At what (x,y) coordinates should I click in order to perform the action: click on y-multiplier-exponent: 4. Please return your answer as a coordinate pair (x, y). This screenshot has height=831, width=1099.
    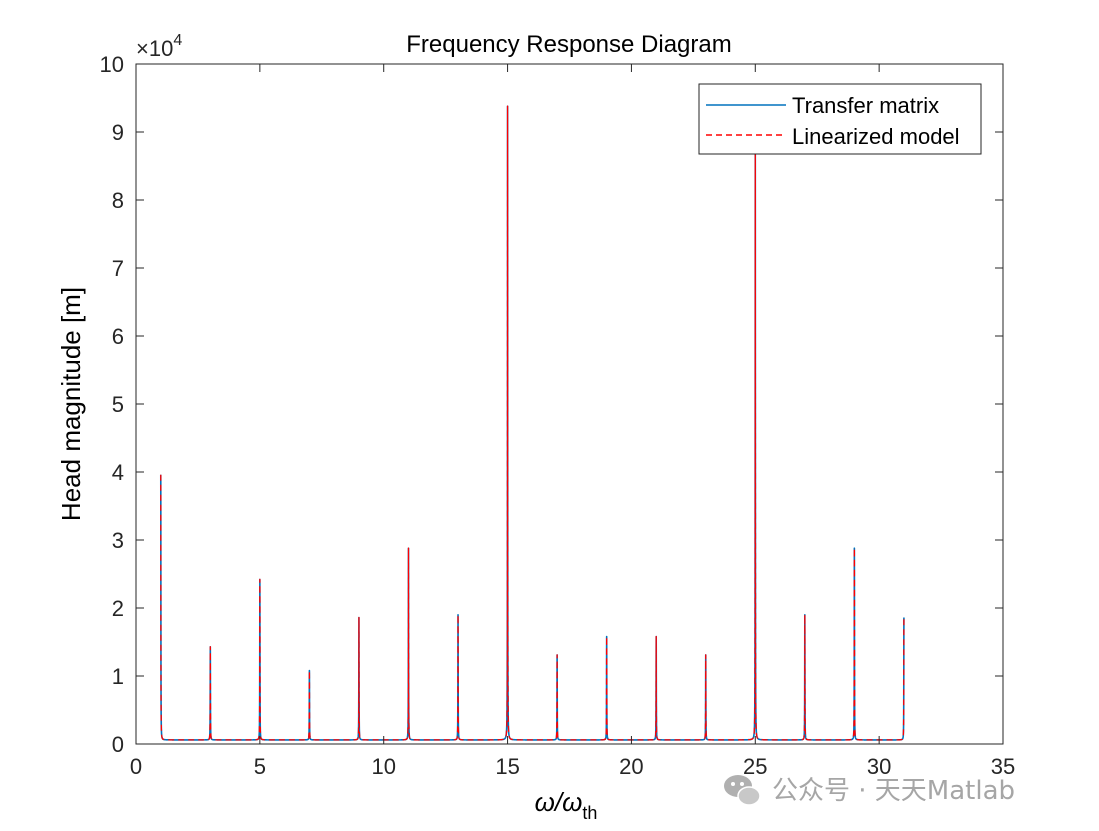
    Looking at the image, I should click on (177, 40).